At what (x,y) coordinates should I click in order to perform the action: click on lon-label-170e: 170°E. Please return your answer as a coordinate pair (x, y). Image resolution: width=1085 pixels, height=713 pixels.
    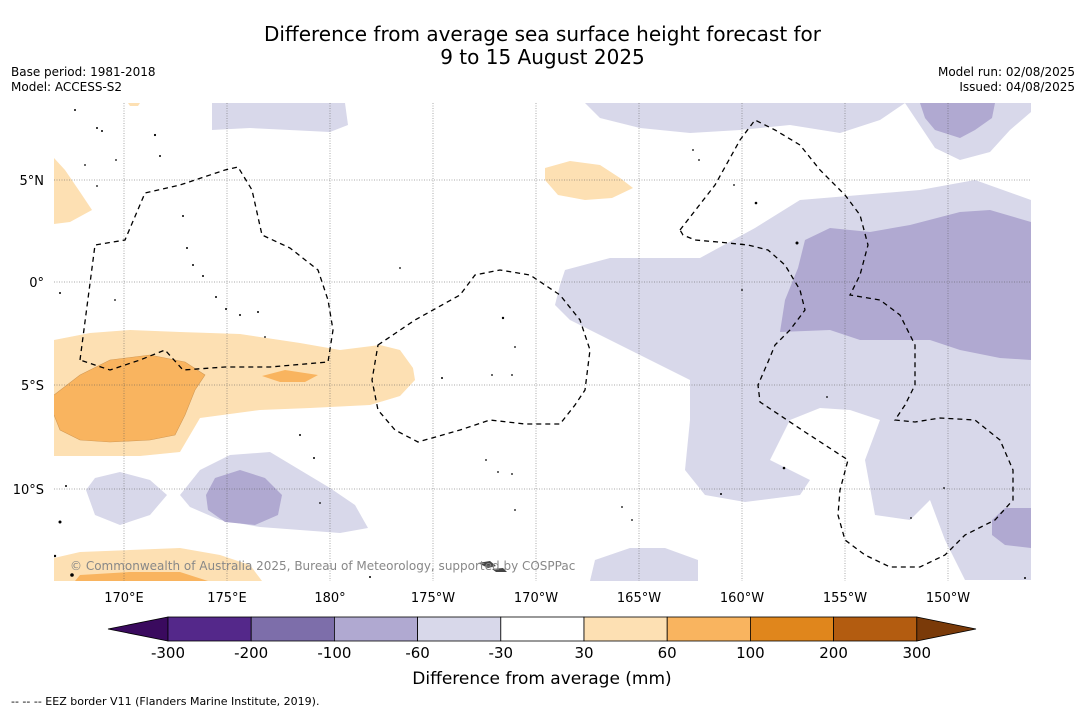
    Looking at the image, I should click on (124, 598).